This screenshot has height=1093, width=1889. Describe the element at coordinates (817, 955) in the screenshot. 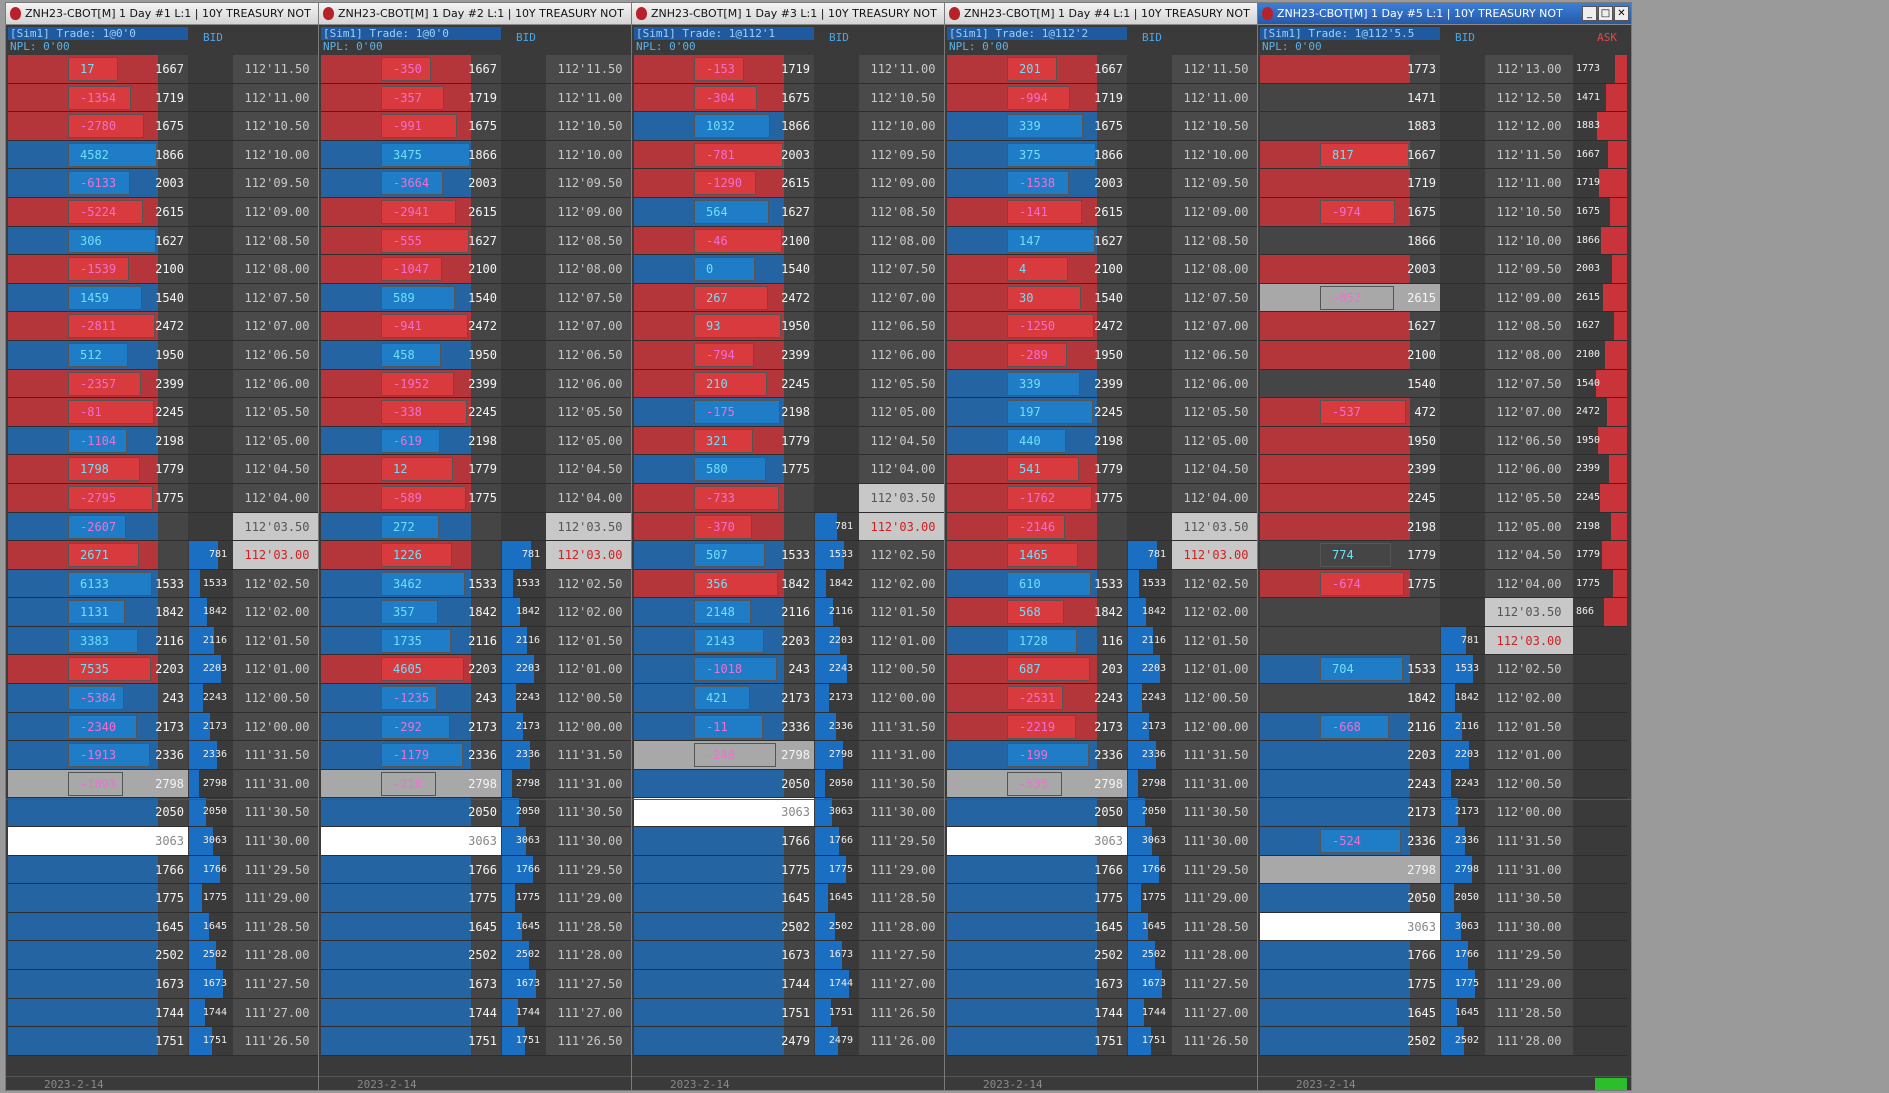

I see `ladder-row: 1673 1673 111'27.50` at that location.